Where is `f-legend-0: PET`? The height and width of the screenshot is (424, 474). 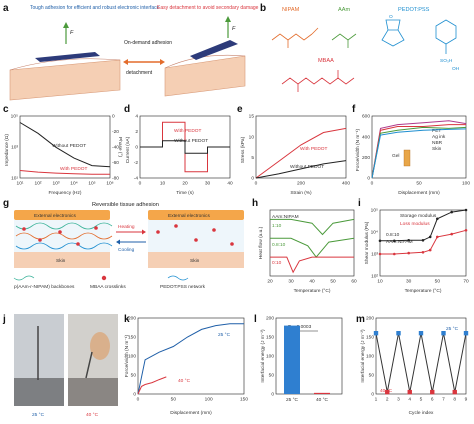 f-legend-0: PET is located at coordinates (436, 131).